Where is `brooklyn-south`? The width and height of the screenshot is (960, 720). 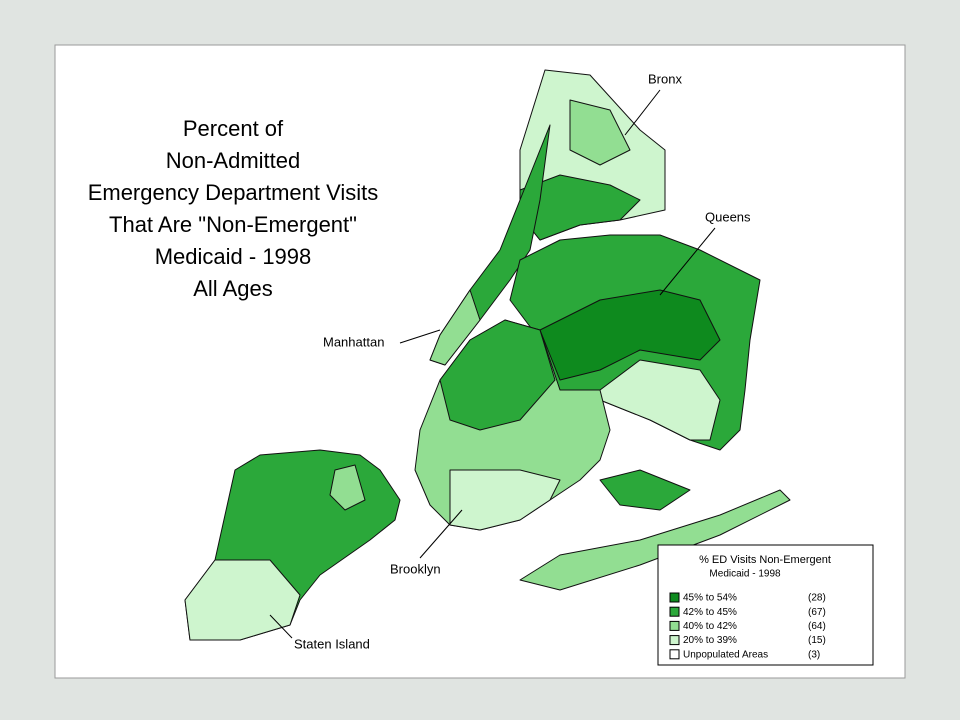 brooklyn-south is located at coordinates (505, 500).